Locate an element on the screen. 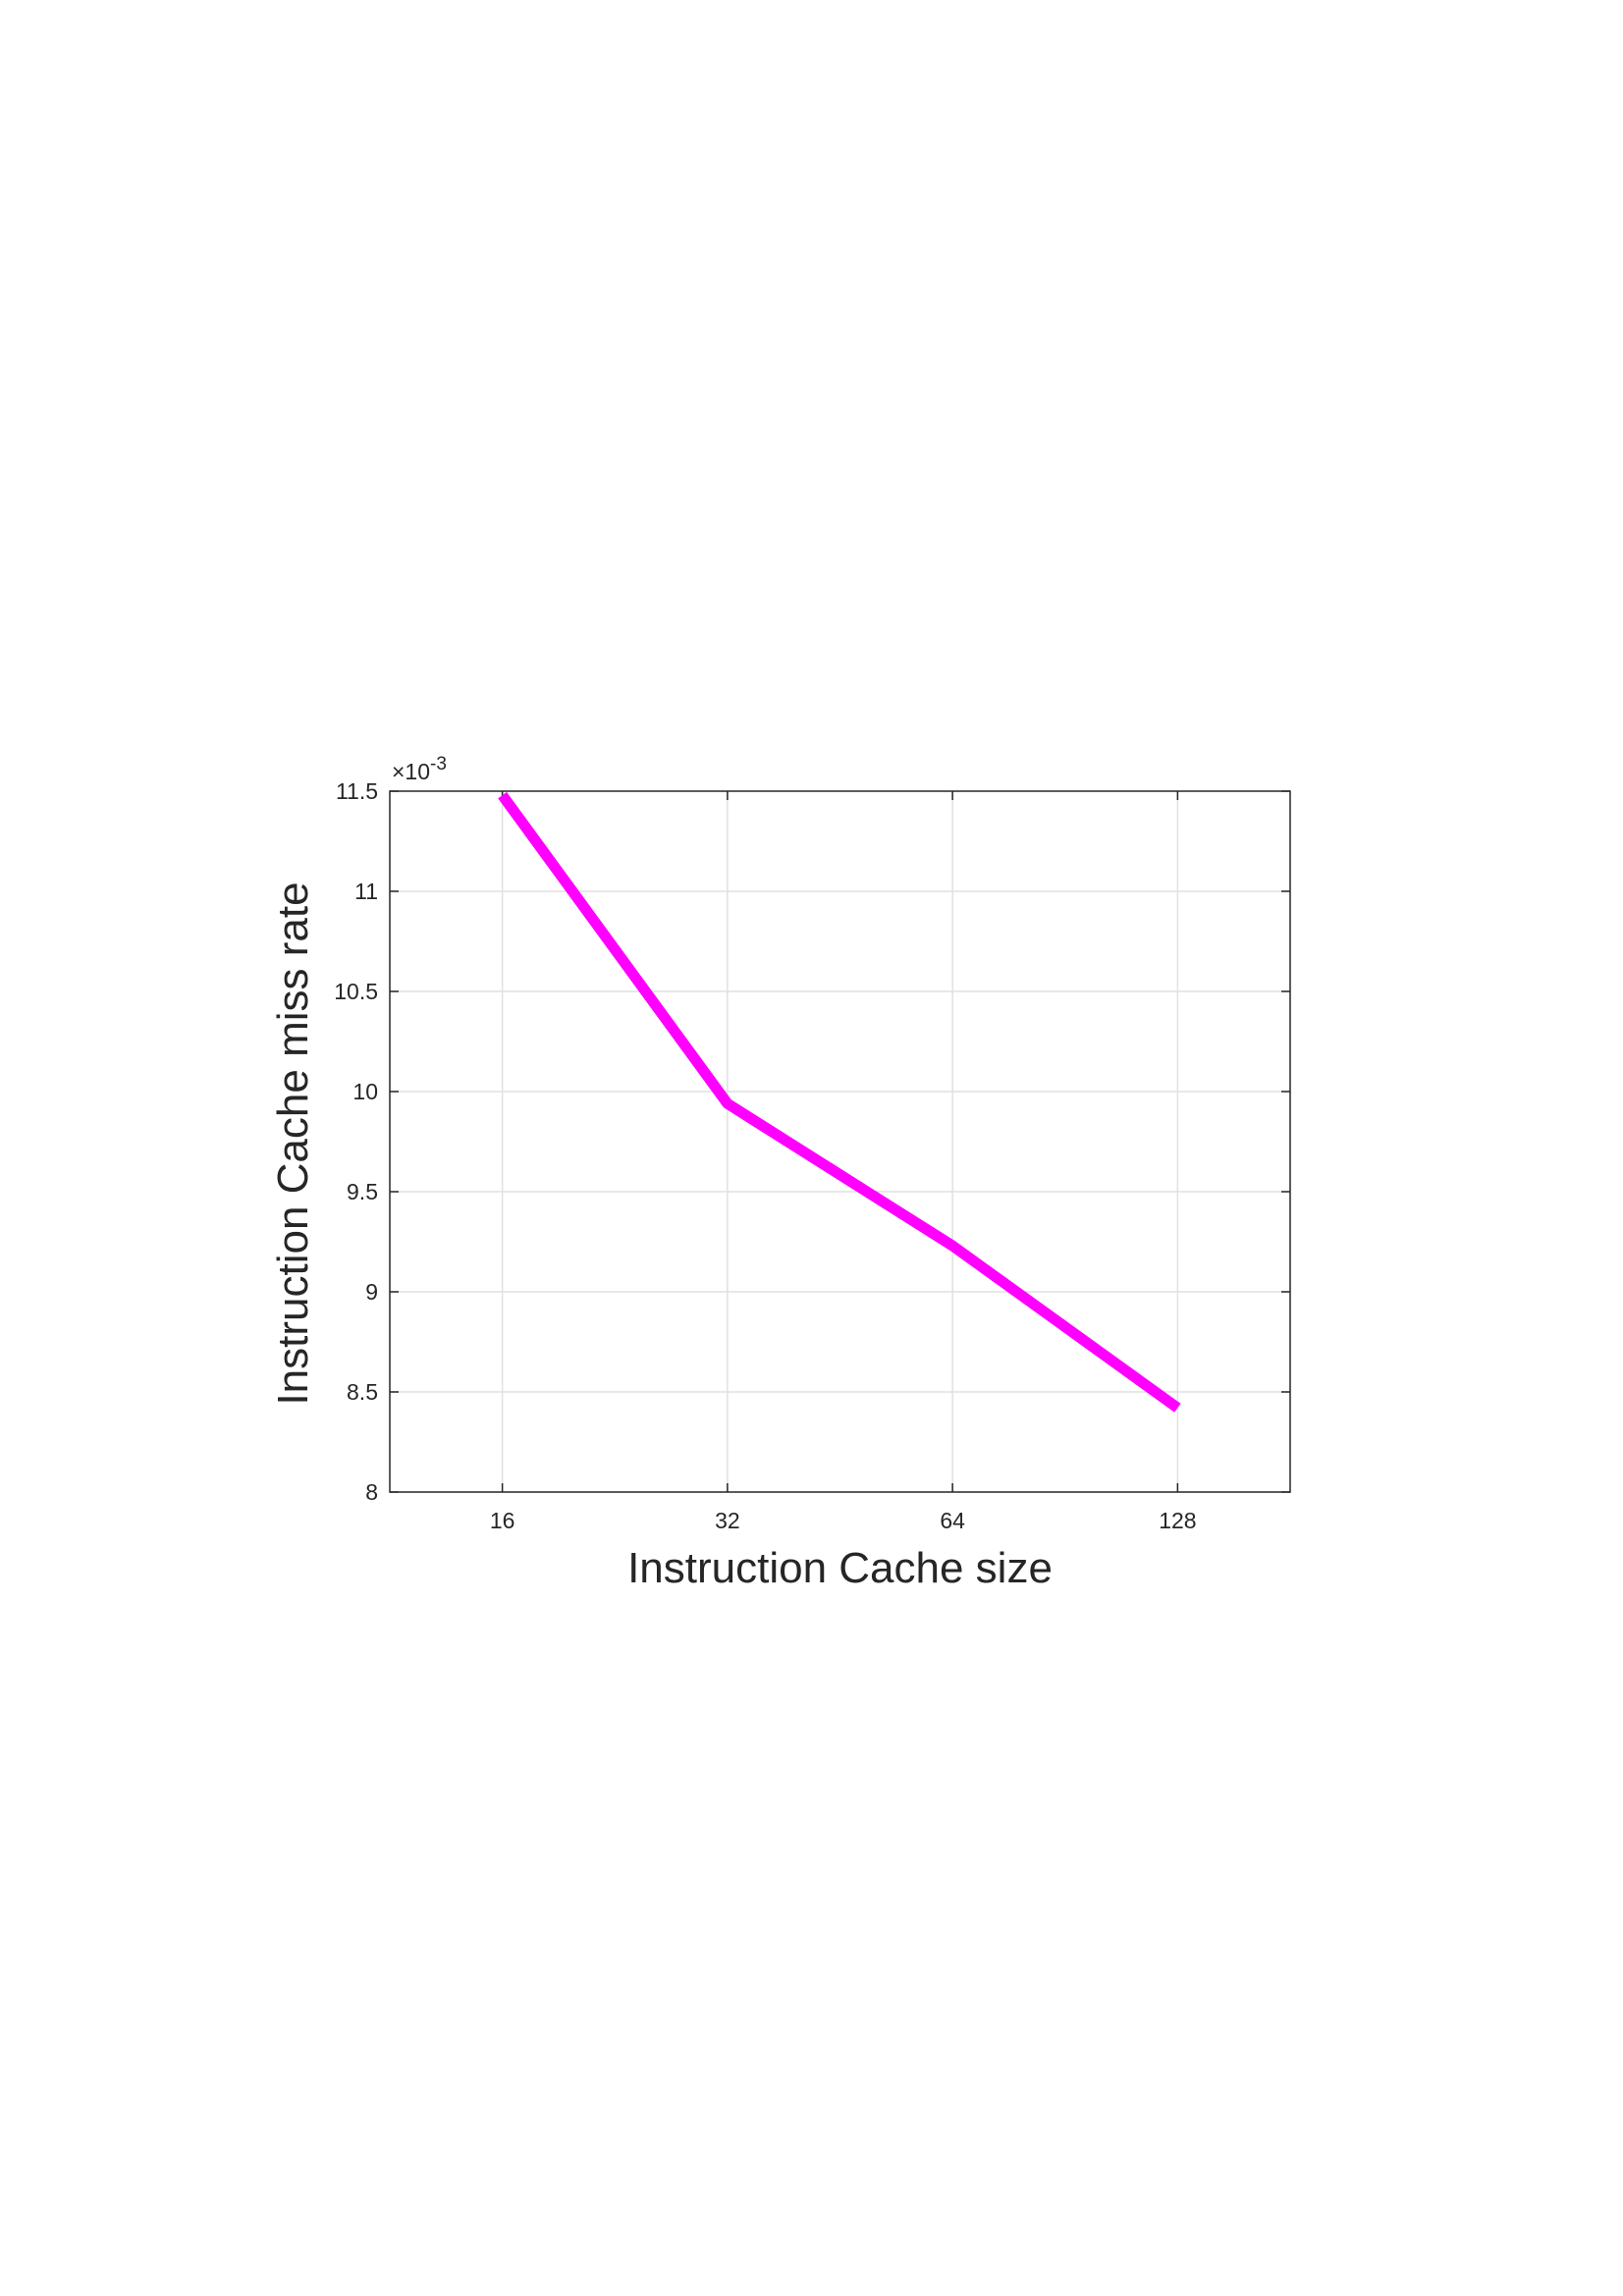 This screenshot has width=1623, height=2296. y-tick-label: 8.5 is located at coordinates (362, 1392).